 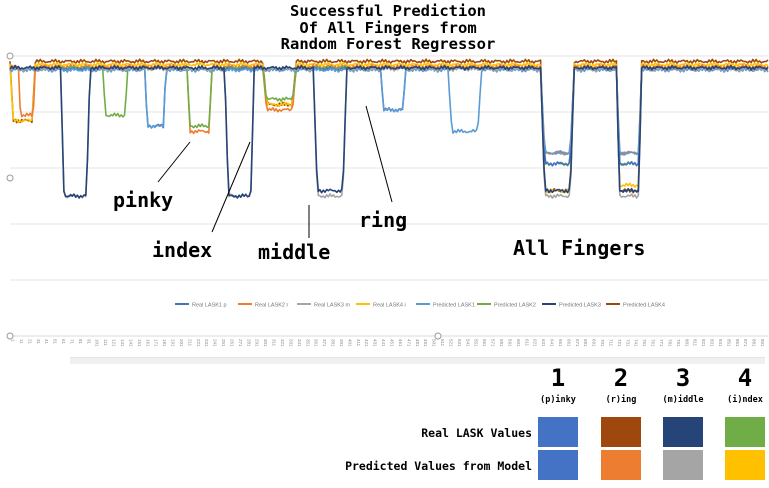 I want to click on x-tick-label: 341, so click(x=299, y=343).